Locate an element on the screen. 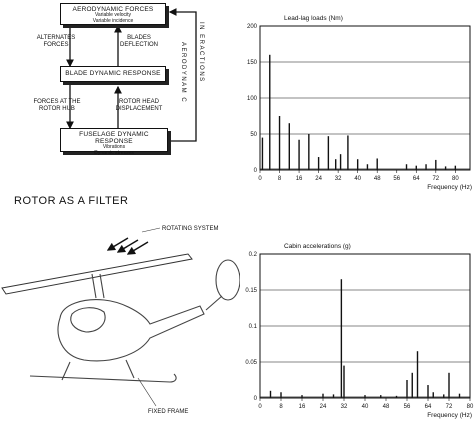 This screenshot has width=474, height=426. cabin-xtick-label: 24 is located at coordinates (323, 407).